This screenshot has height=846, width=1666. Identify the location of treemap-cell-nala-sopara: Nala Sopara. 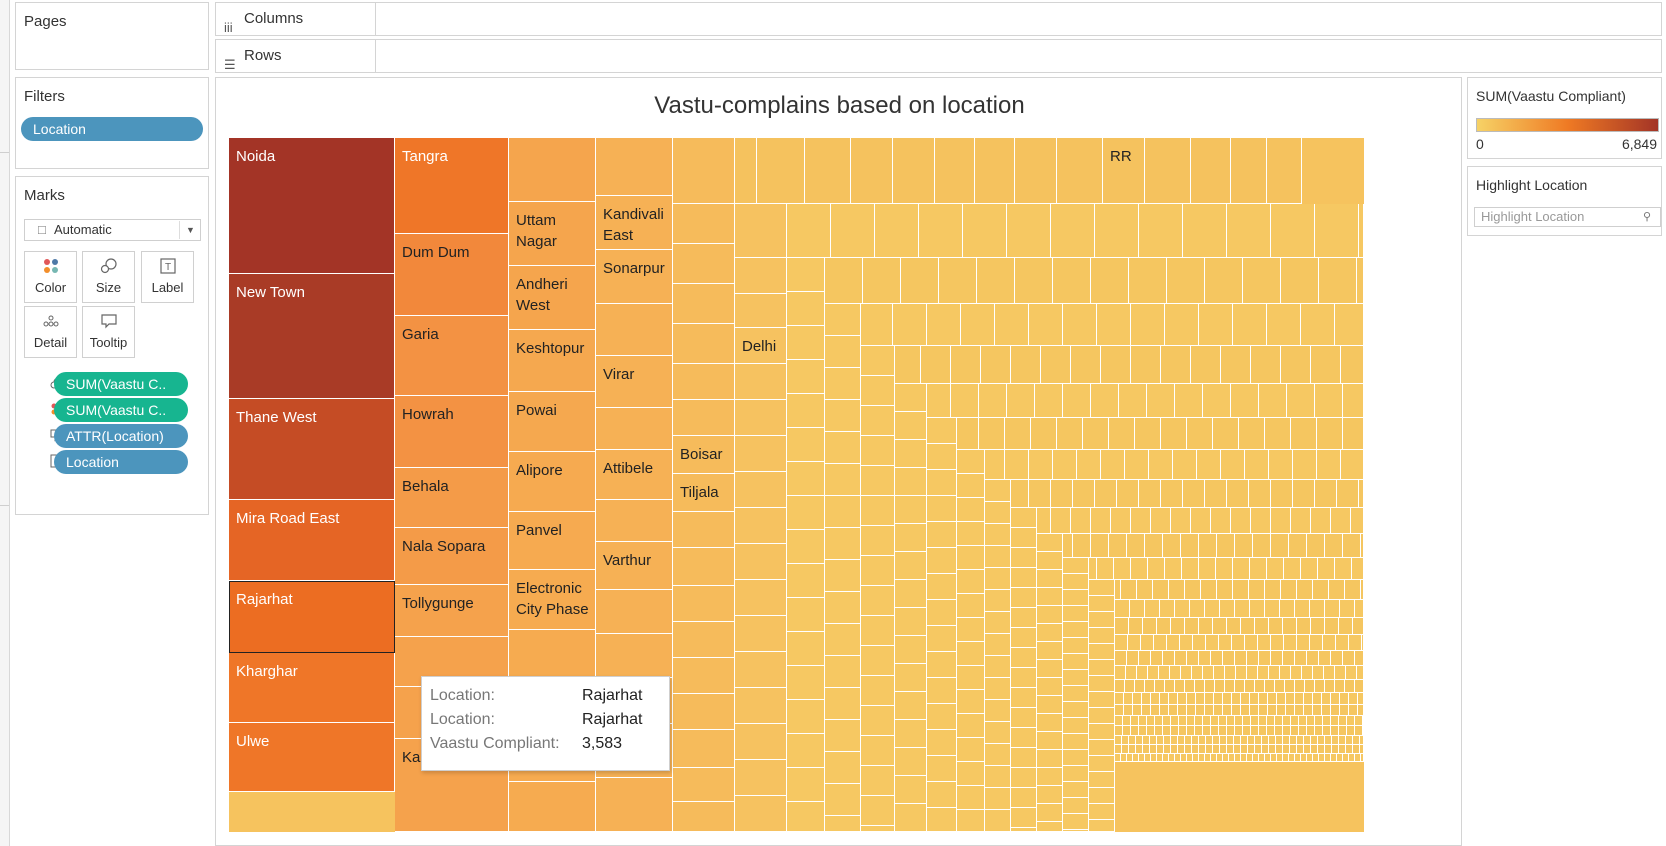
(452, 556).